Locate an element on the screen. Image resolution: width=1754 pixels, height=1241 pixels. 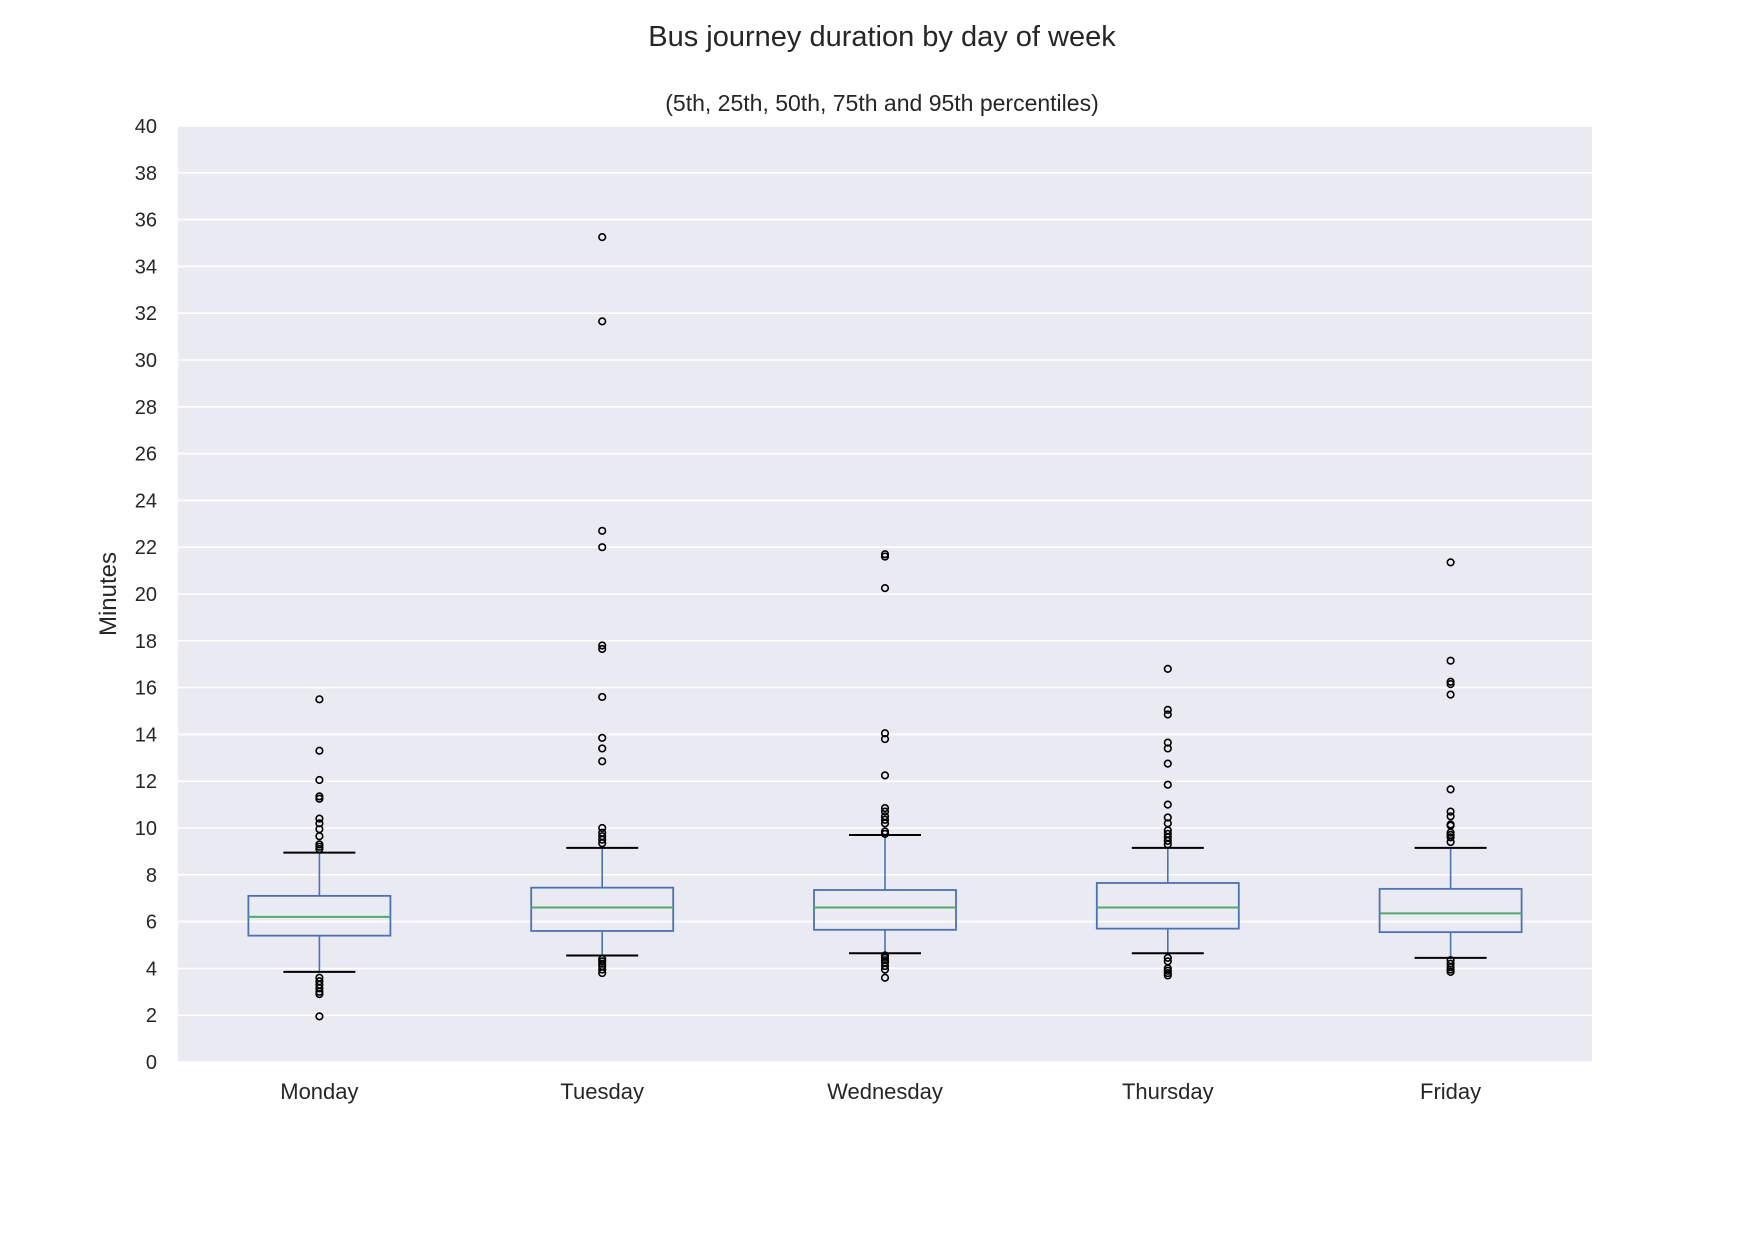
y-tick-label: 12 is located at coordinates (146, 782).